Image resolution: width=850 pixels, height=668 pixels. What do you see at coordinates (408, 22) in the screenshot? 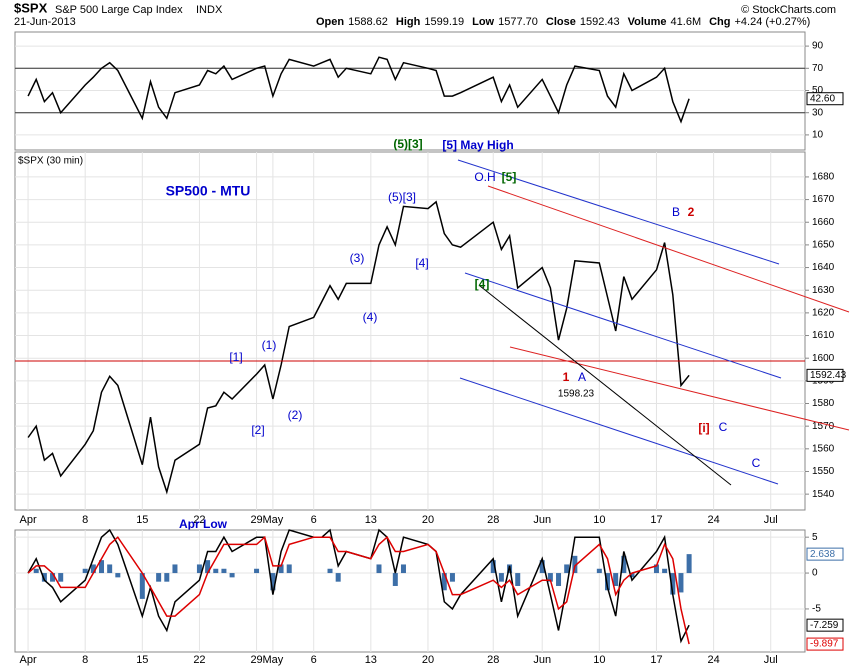
I see `quote-label: High` at bounding box center [408, 22].